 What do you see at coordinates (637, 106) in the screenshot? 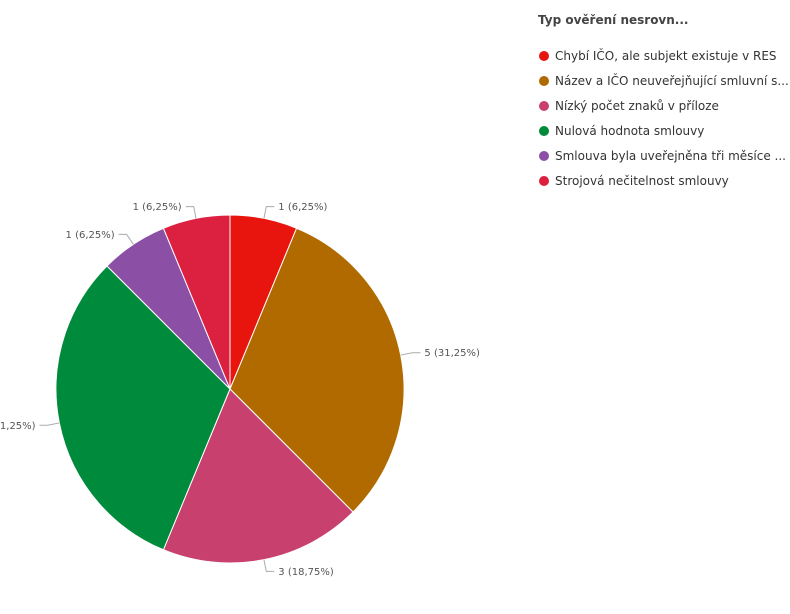
I see `legend-item-label: Nízký počet znaků v příloze` at bounding box center [637, 106].